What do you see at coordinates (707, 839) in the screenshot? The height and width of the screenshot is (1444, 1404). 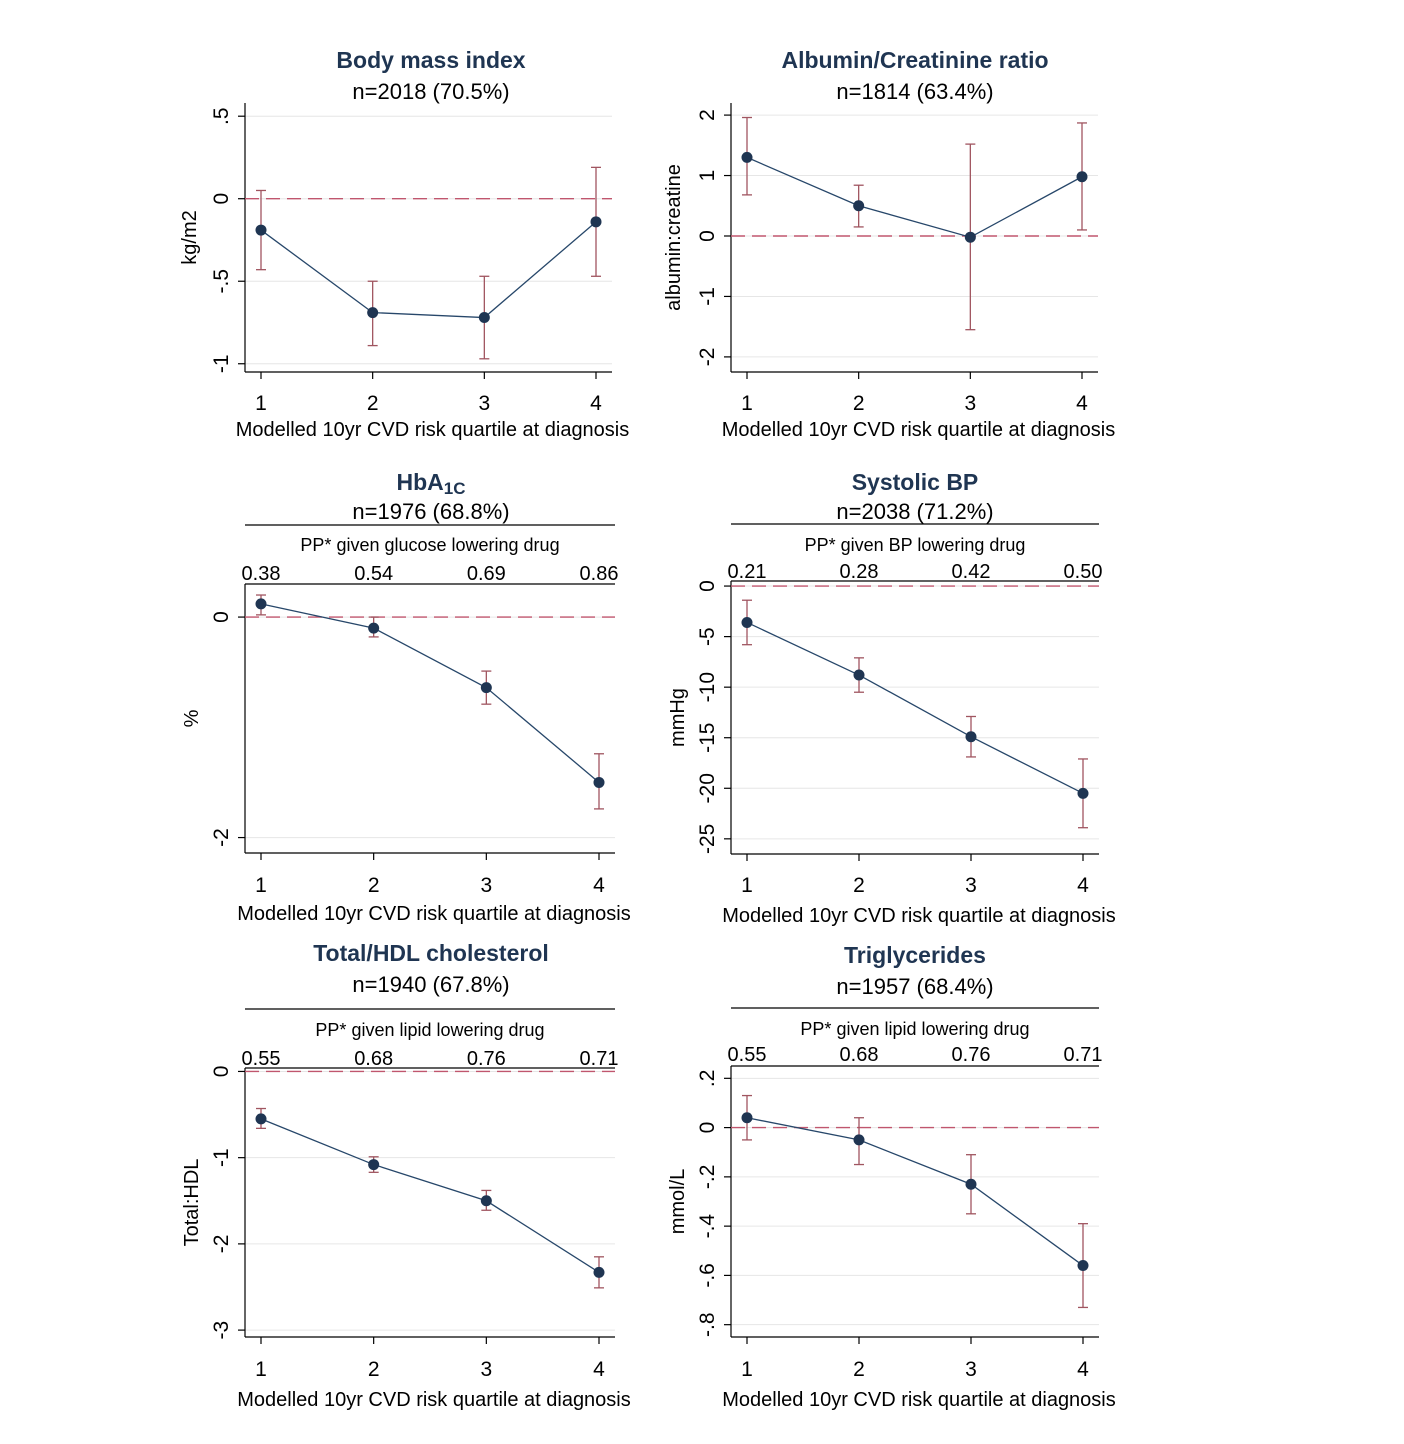 I see `y-tick-label: -25` at bounding box center [707, 839].